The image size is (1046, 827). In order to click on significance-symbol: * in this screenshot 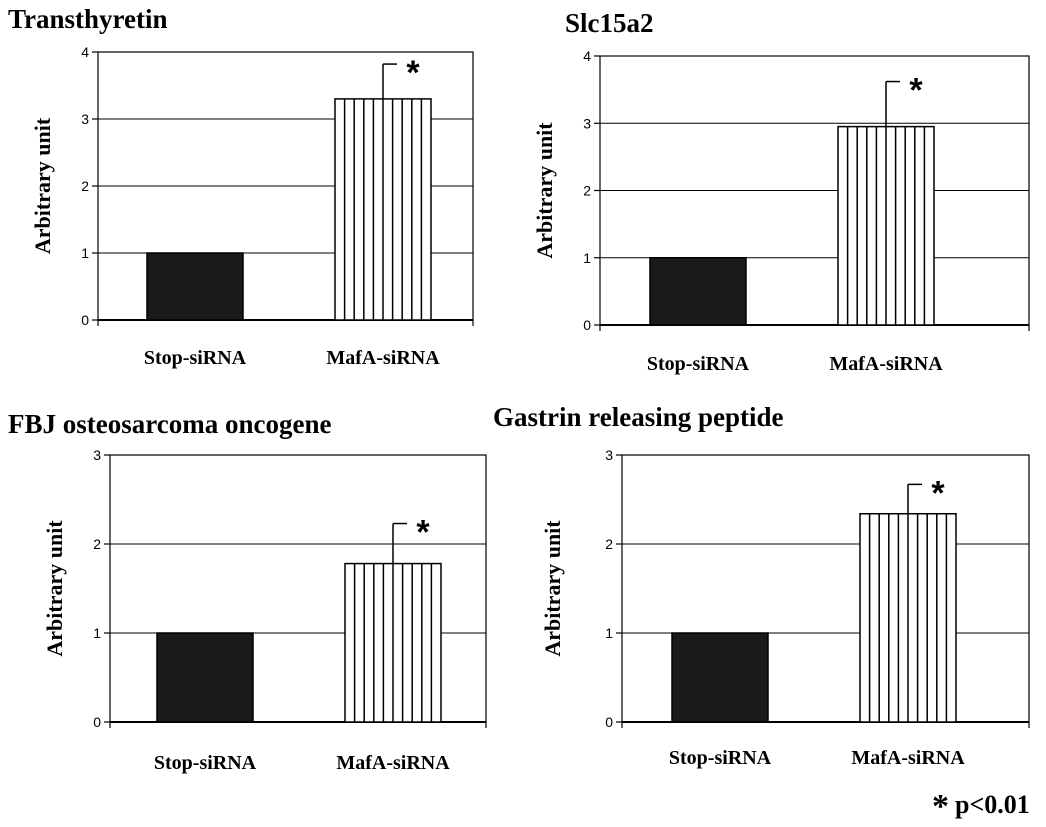, I will do `click(940, 806)`.